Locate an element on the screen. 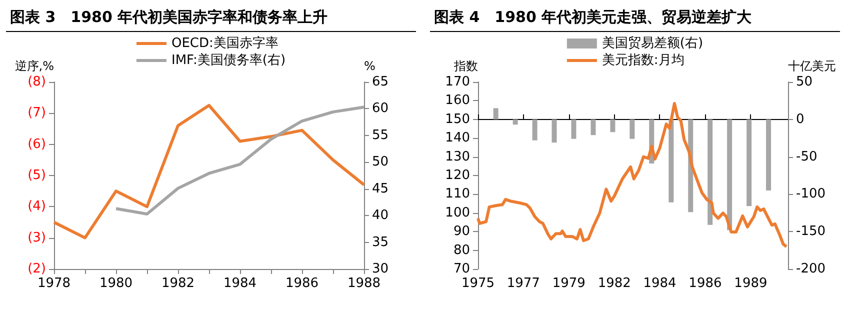  chart-title: 图表 4 1980 年代初美元走强、贸易逆差扩大 is located at coordinates (635, 18).